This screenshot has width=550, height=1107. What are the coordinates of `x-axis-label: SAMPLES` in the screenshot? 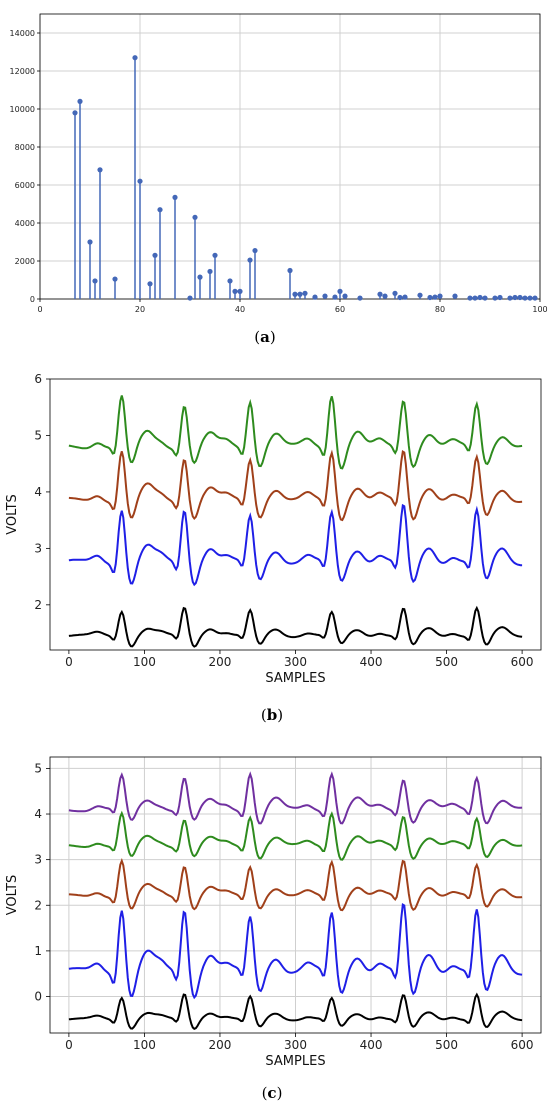 It's located at (295, 1061).